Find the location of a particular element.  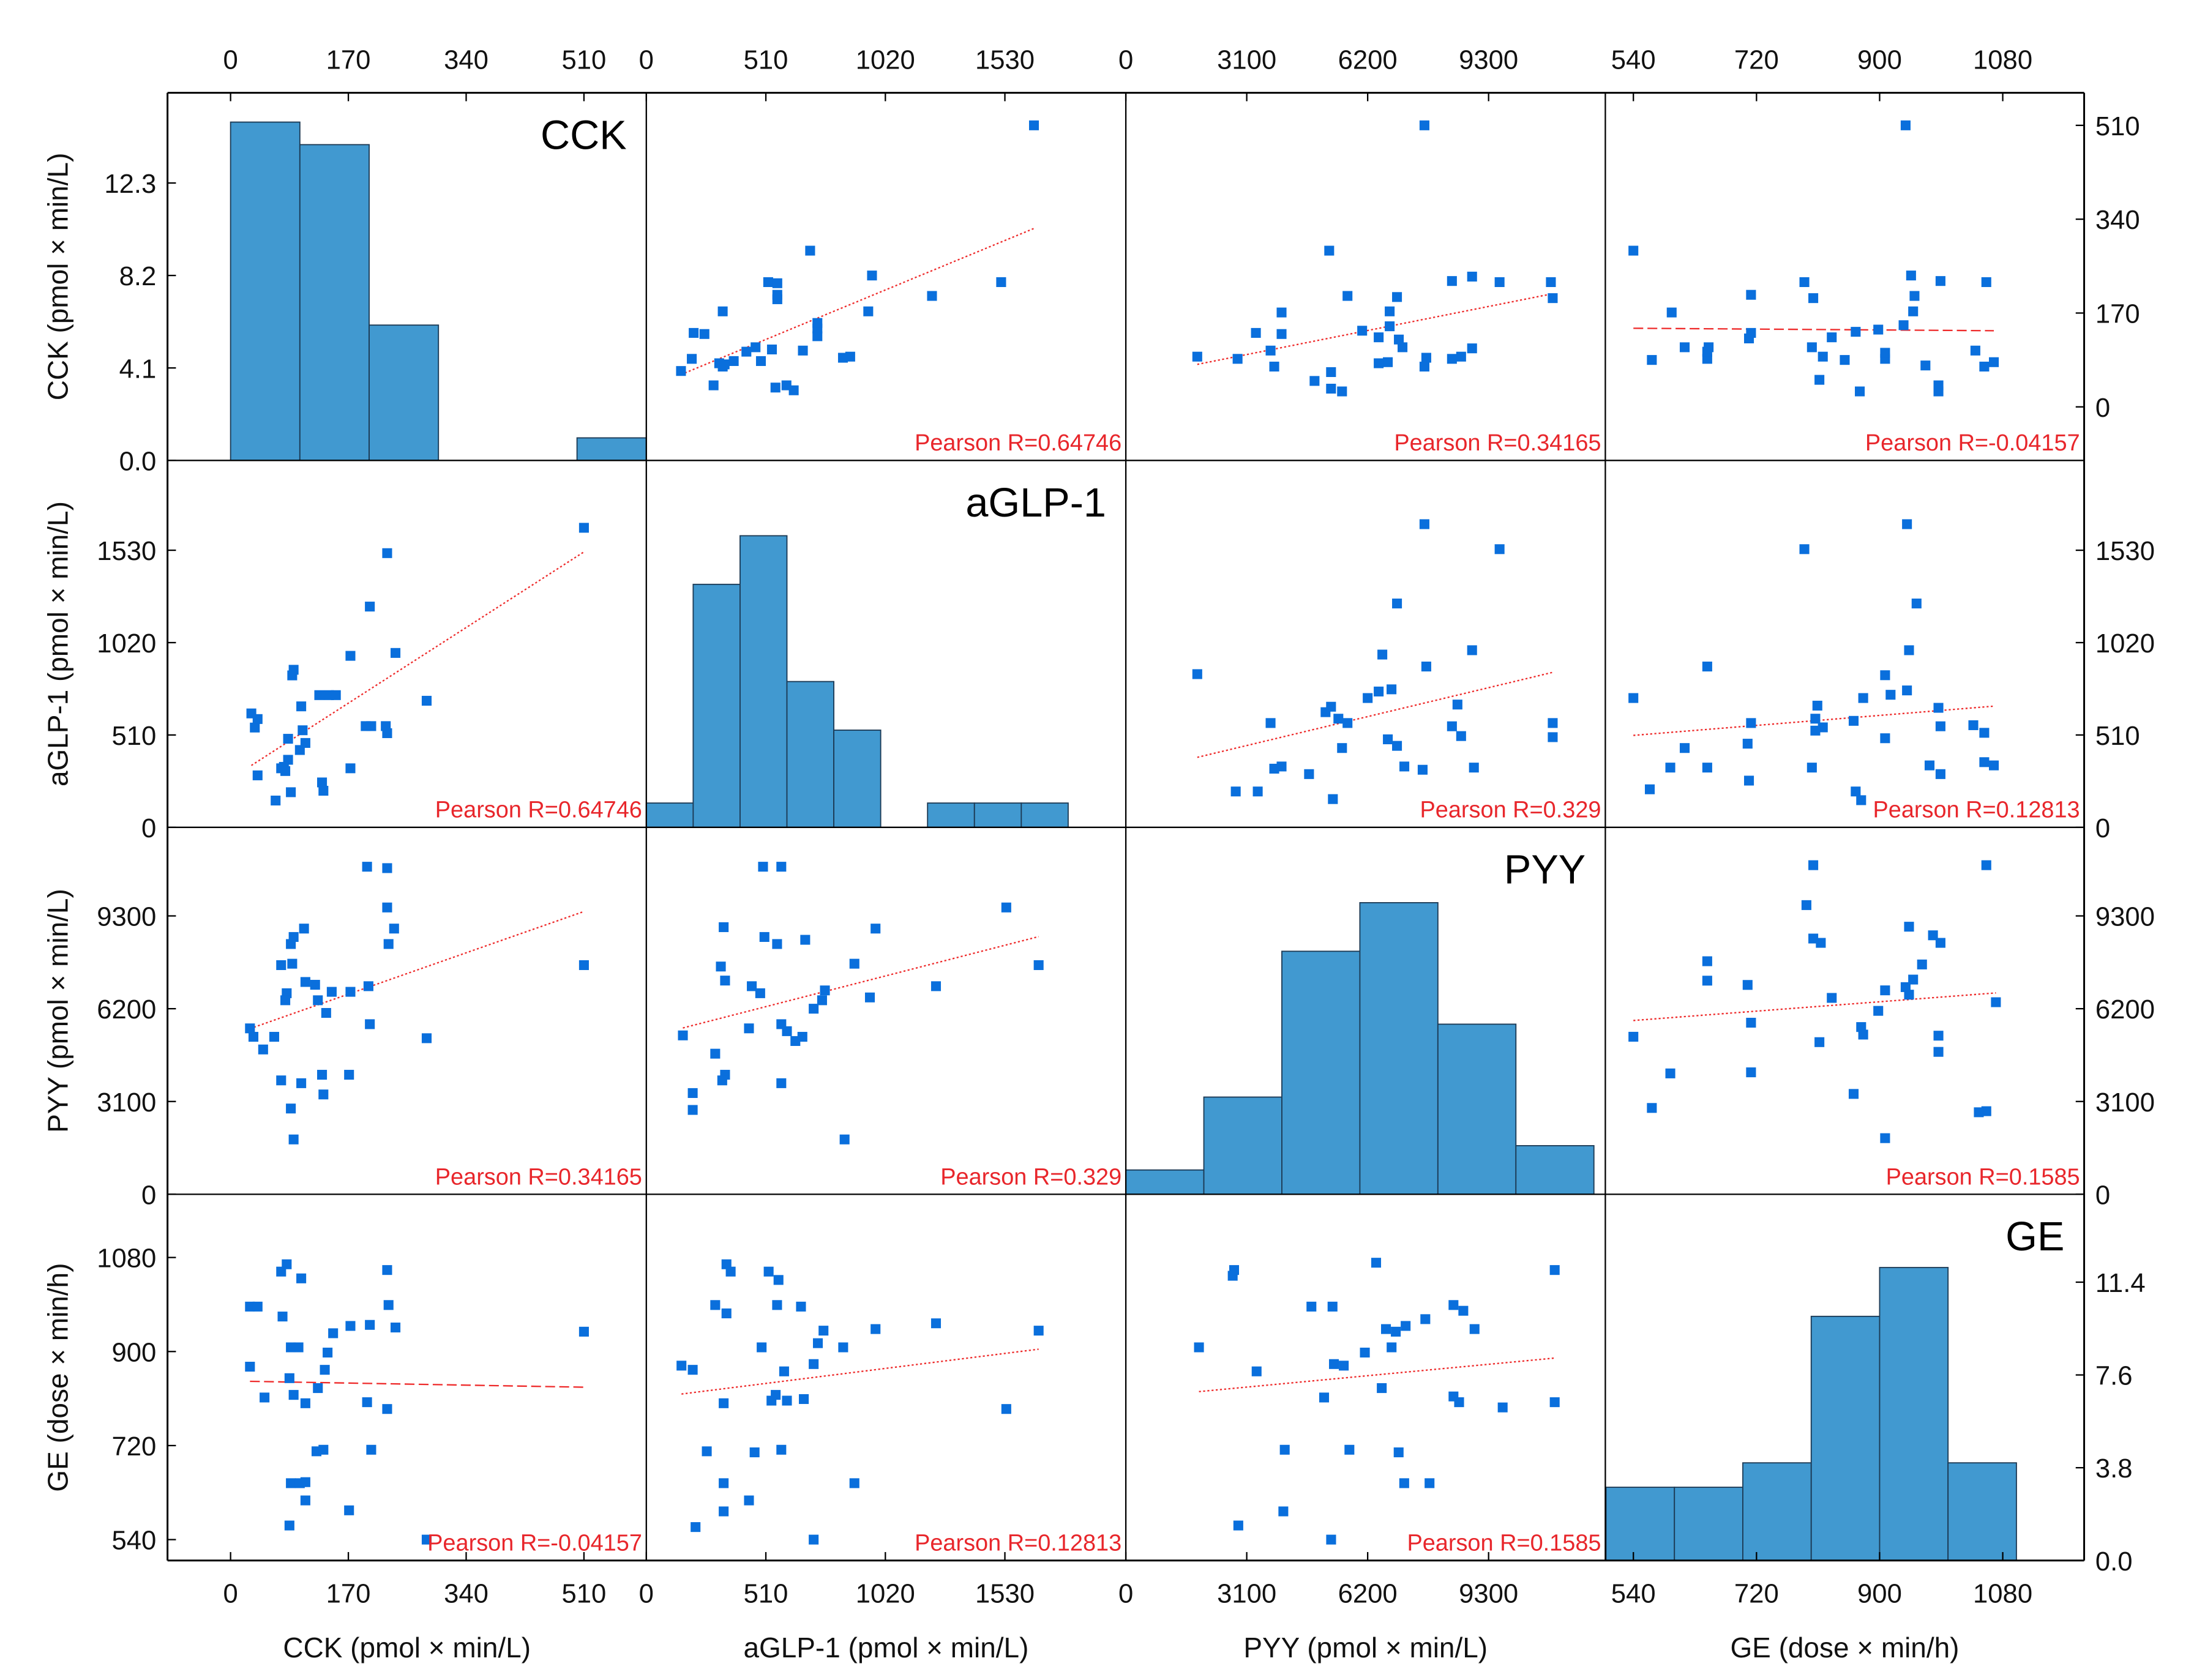

fit-line-PYY-vs-CCK is located at coordinates (1375, 329).